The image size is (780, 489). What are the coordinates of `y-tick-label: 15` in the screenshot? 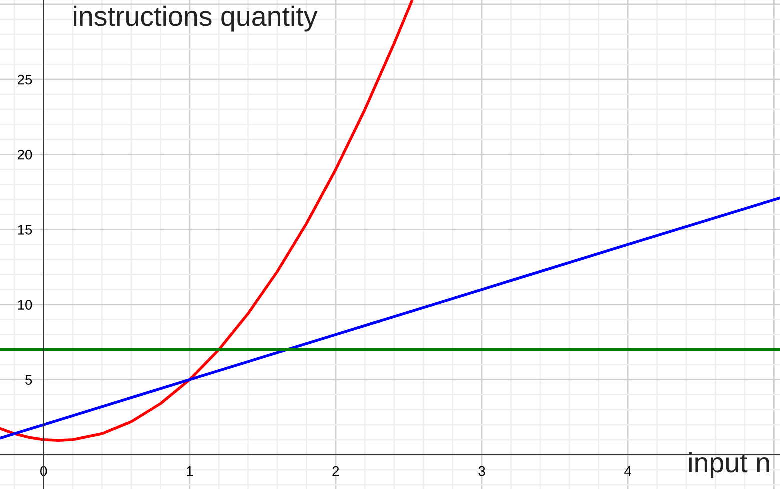 It's located at (25, 230).